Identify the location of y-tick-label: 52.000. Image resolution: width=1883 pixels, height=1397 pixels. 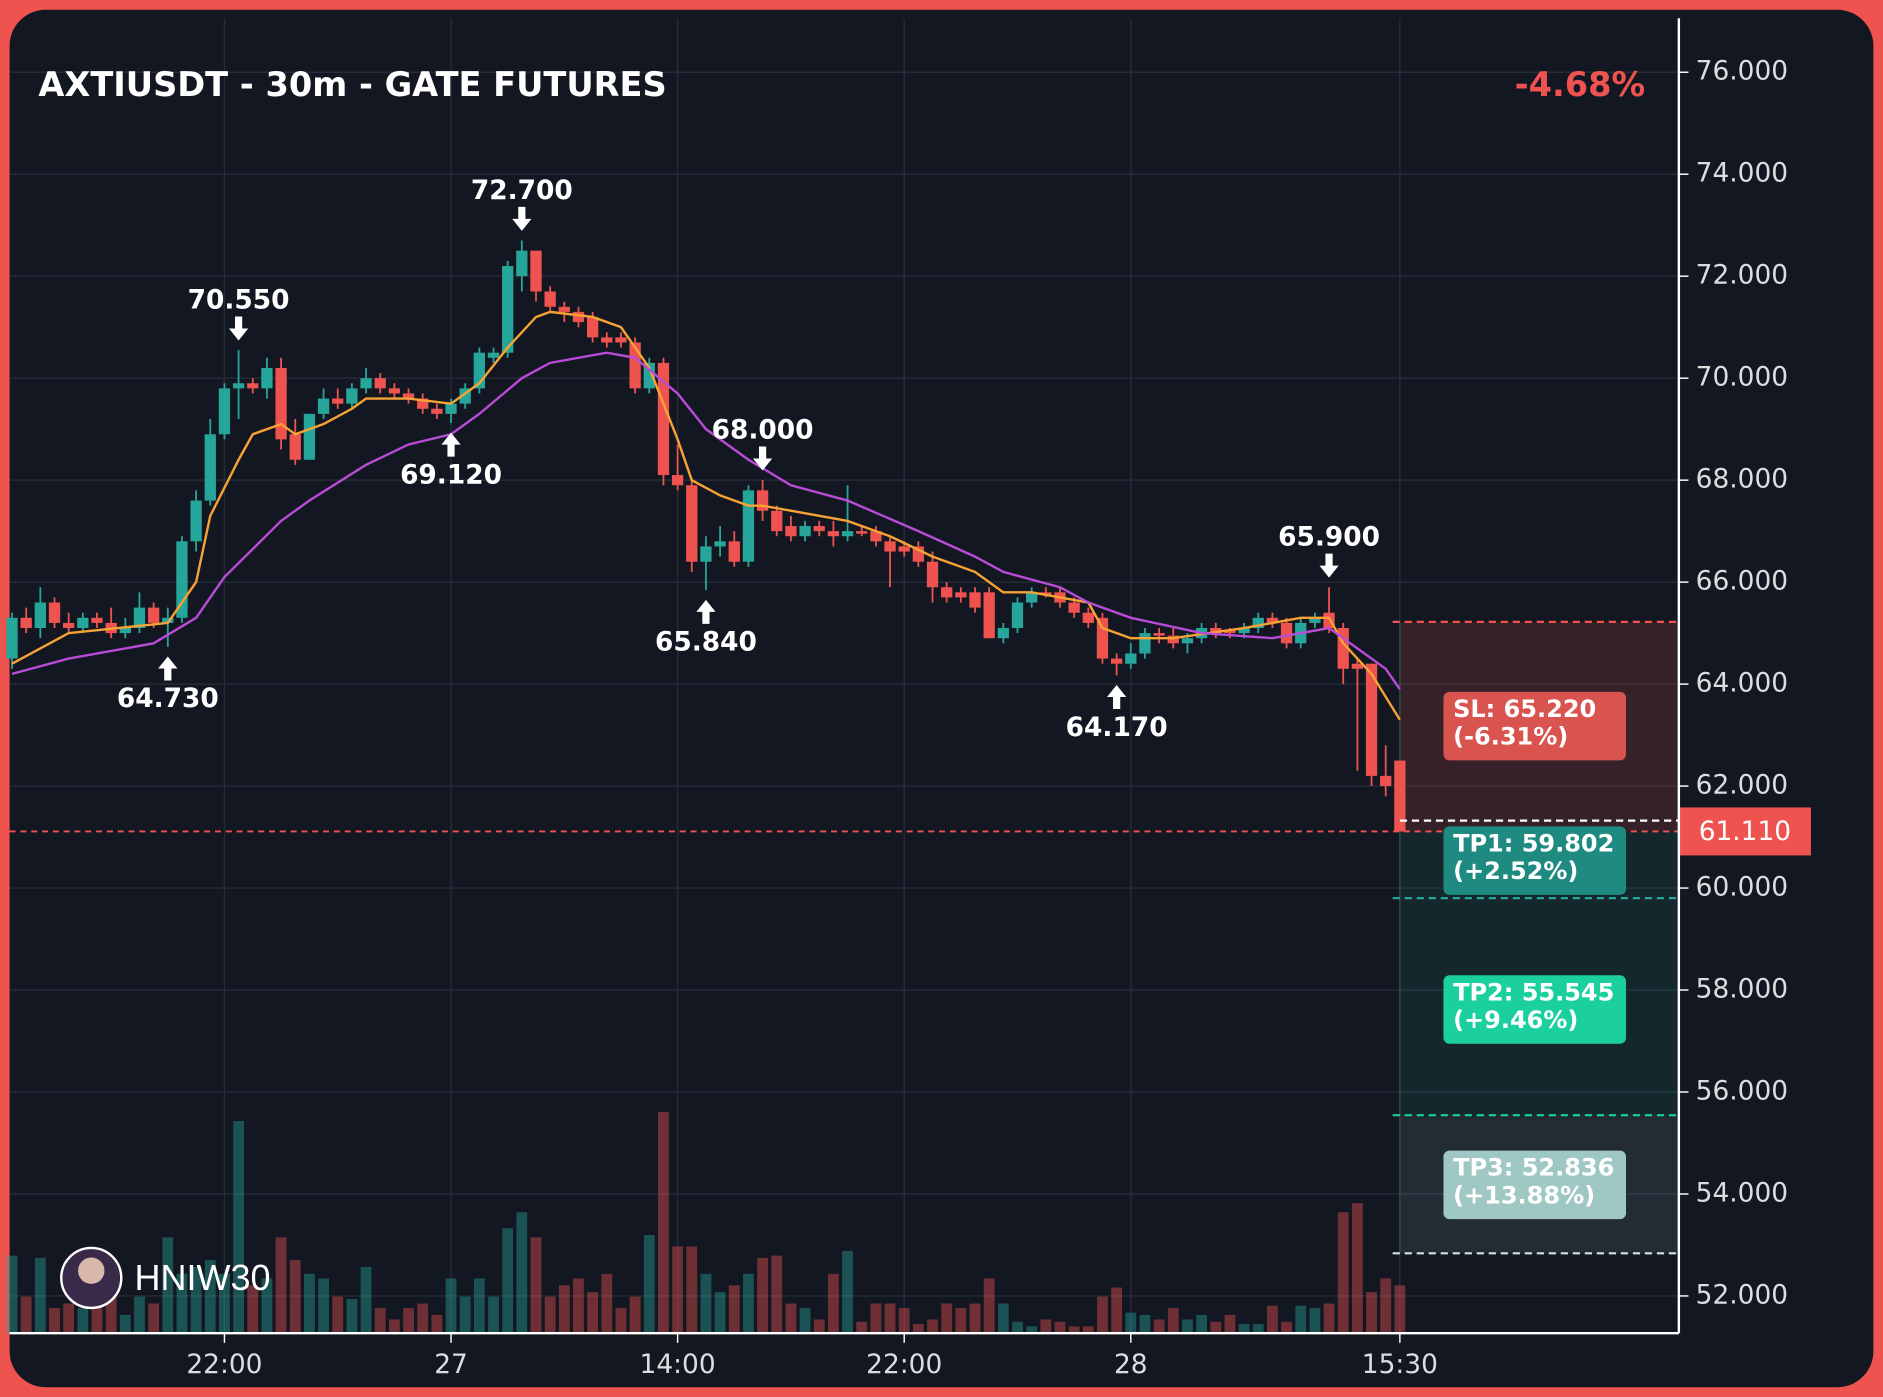
(1742, 1294).